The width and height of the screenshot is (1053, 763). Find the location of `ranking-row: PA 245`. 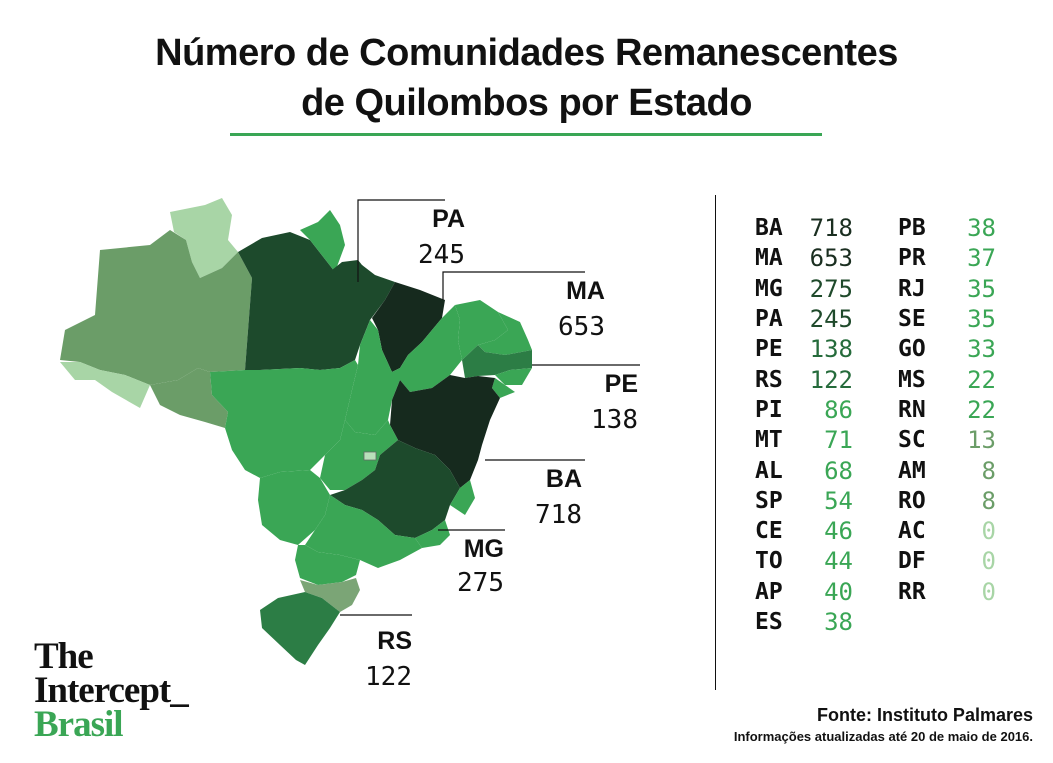

ranking-row: PA 245 is located at coordinates (804, 319).